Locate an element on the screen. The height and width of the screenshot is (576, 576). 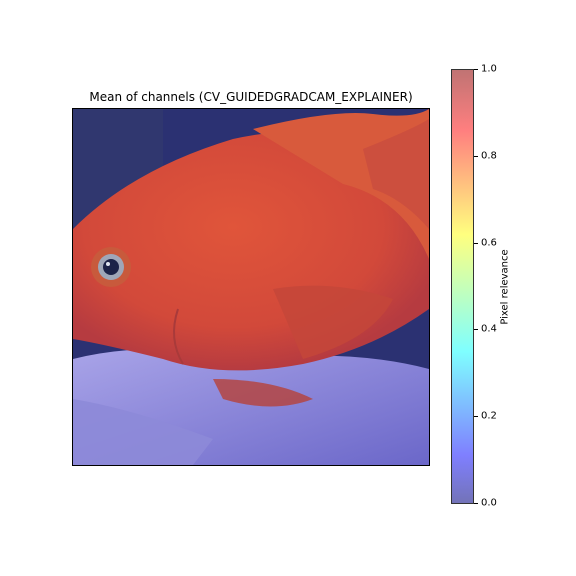
colorbar-gradient is located at coordinates (462, 286).